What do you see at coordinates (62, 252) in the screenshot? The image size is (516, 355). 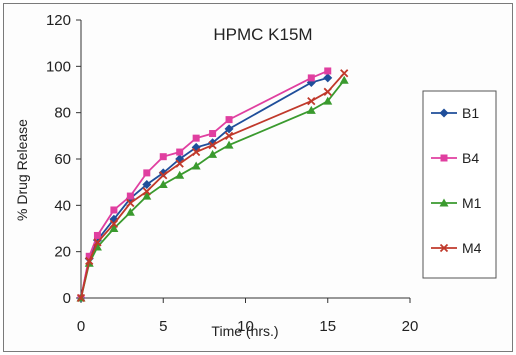 I see `y-tick-label: 20` at bounding box center [62, 252].